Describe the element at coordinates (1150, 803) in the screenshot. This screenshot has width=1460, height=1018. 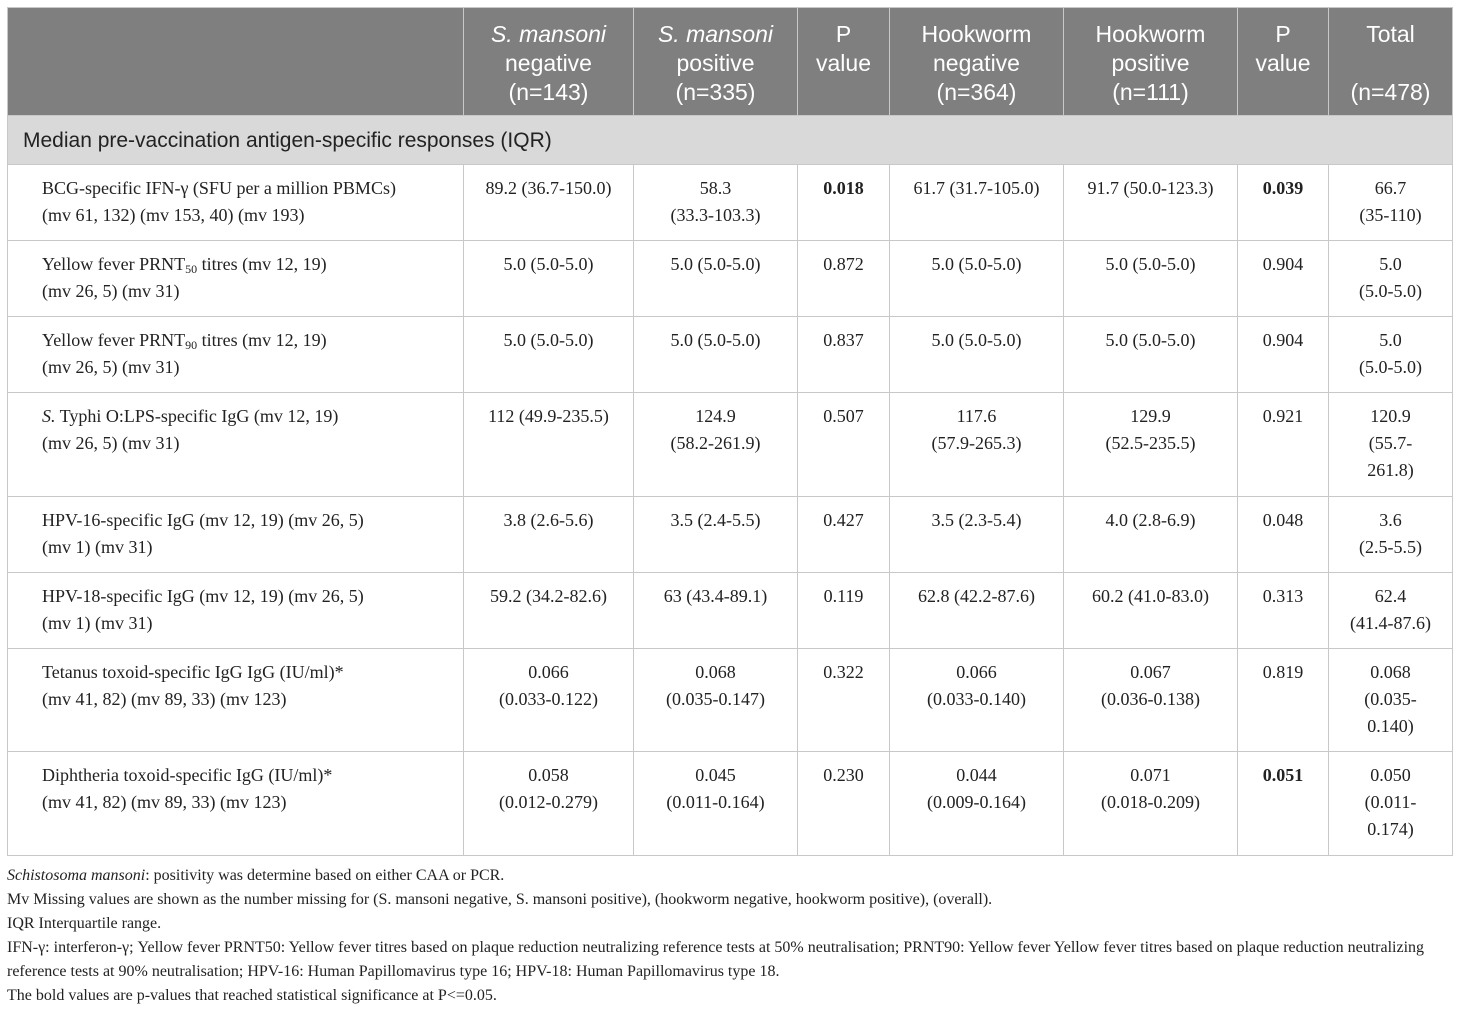
I see `cell-hookworm-positive: 0.071 (0.018-0.209)` at that location.